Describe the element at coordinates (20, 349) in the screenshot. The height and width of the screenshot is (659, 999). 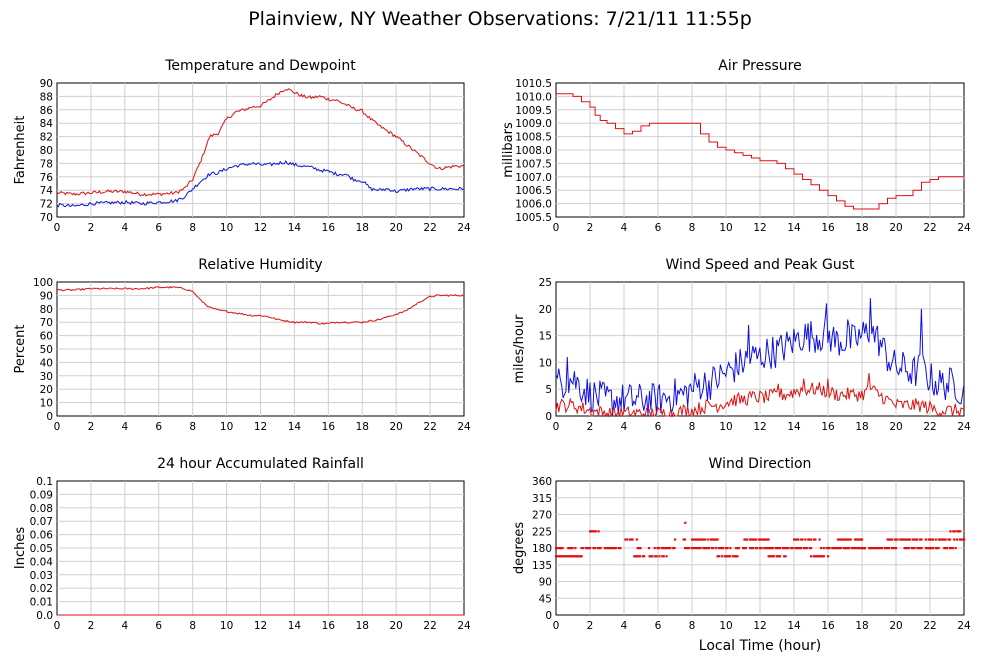
I see `y-axis-label: Percent` at that location.